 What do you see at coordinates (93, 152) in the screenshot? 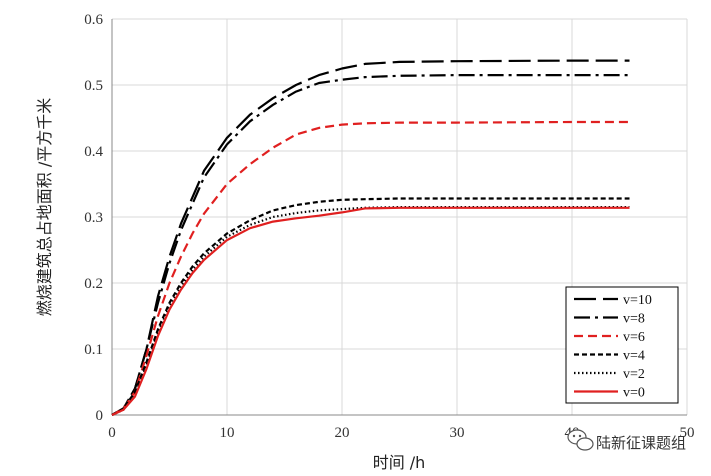
I see `y-tick-label: 0.4` at bounding box center [93, 152].